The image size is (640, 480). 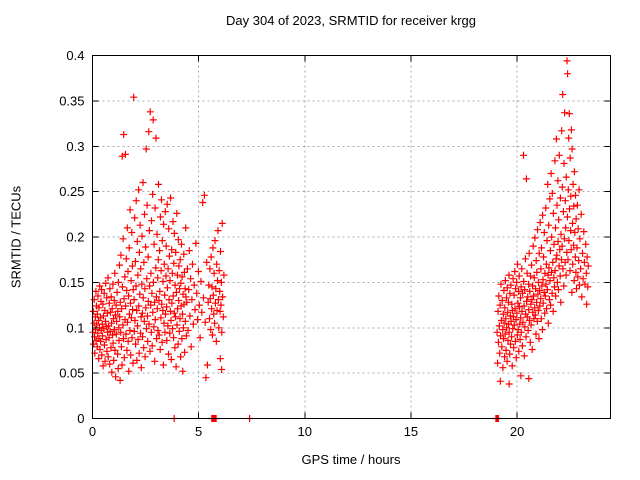 I want to click on y-tick-label: 0.1, so click(x=75, y=327).